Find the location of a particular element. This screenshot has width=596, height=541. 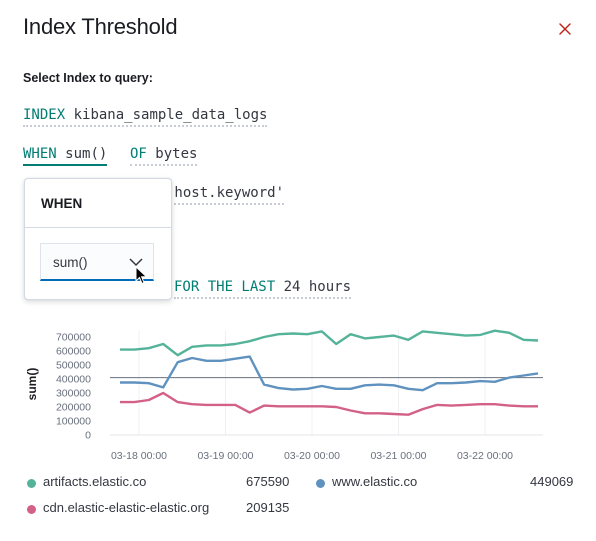

aggregation-select-value: sum() is located at coordinates (70, 262).